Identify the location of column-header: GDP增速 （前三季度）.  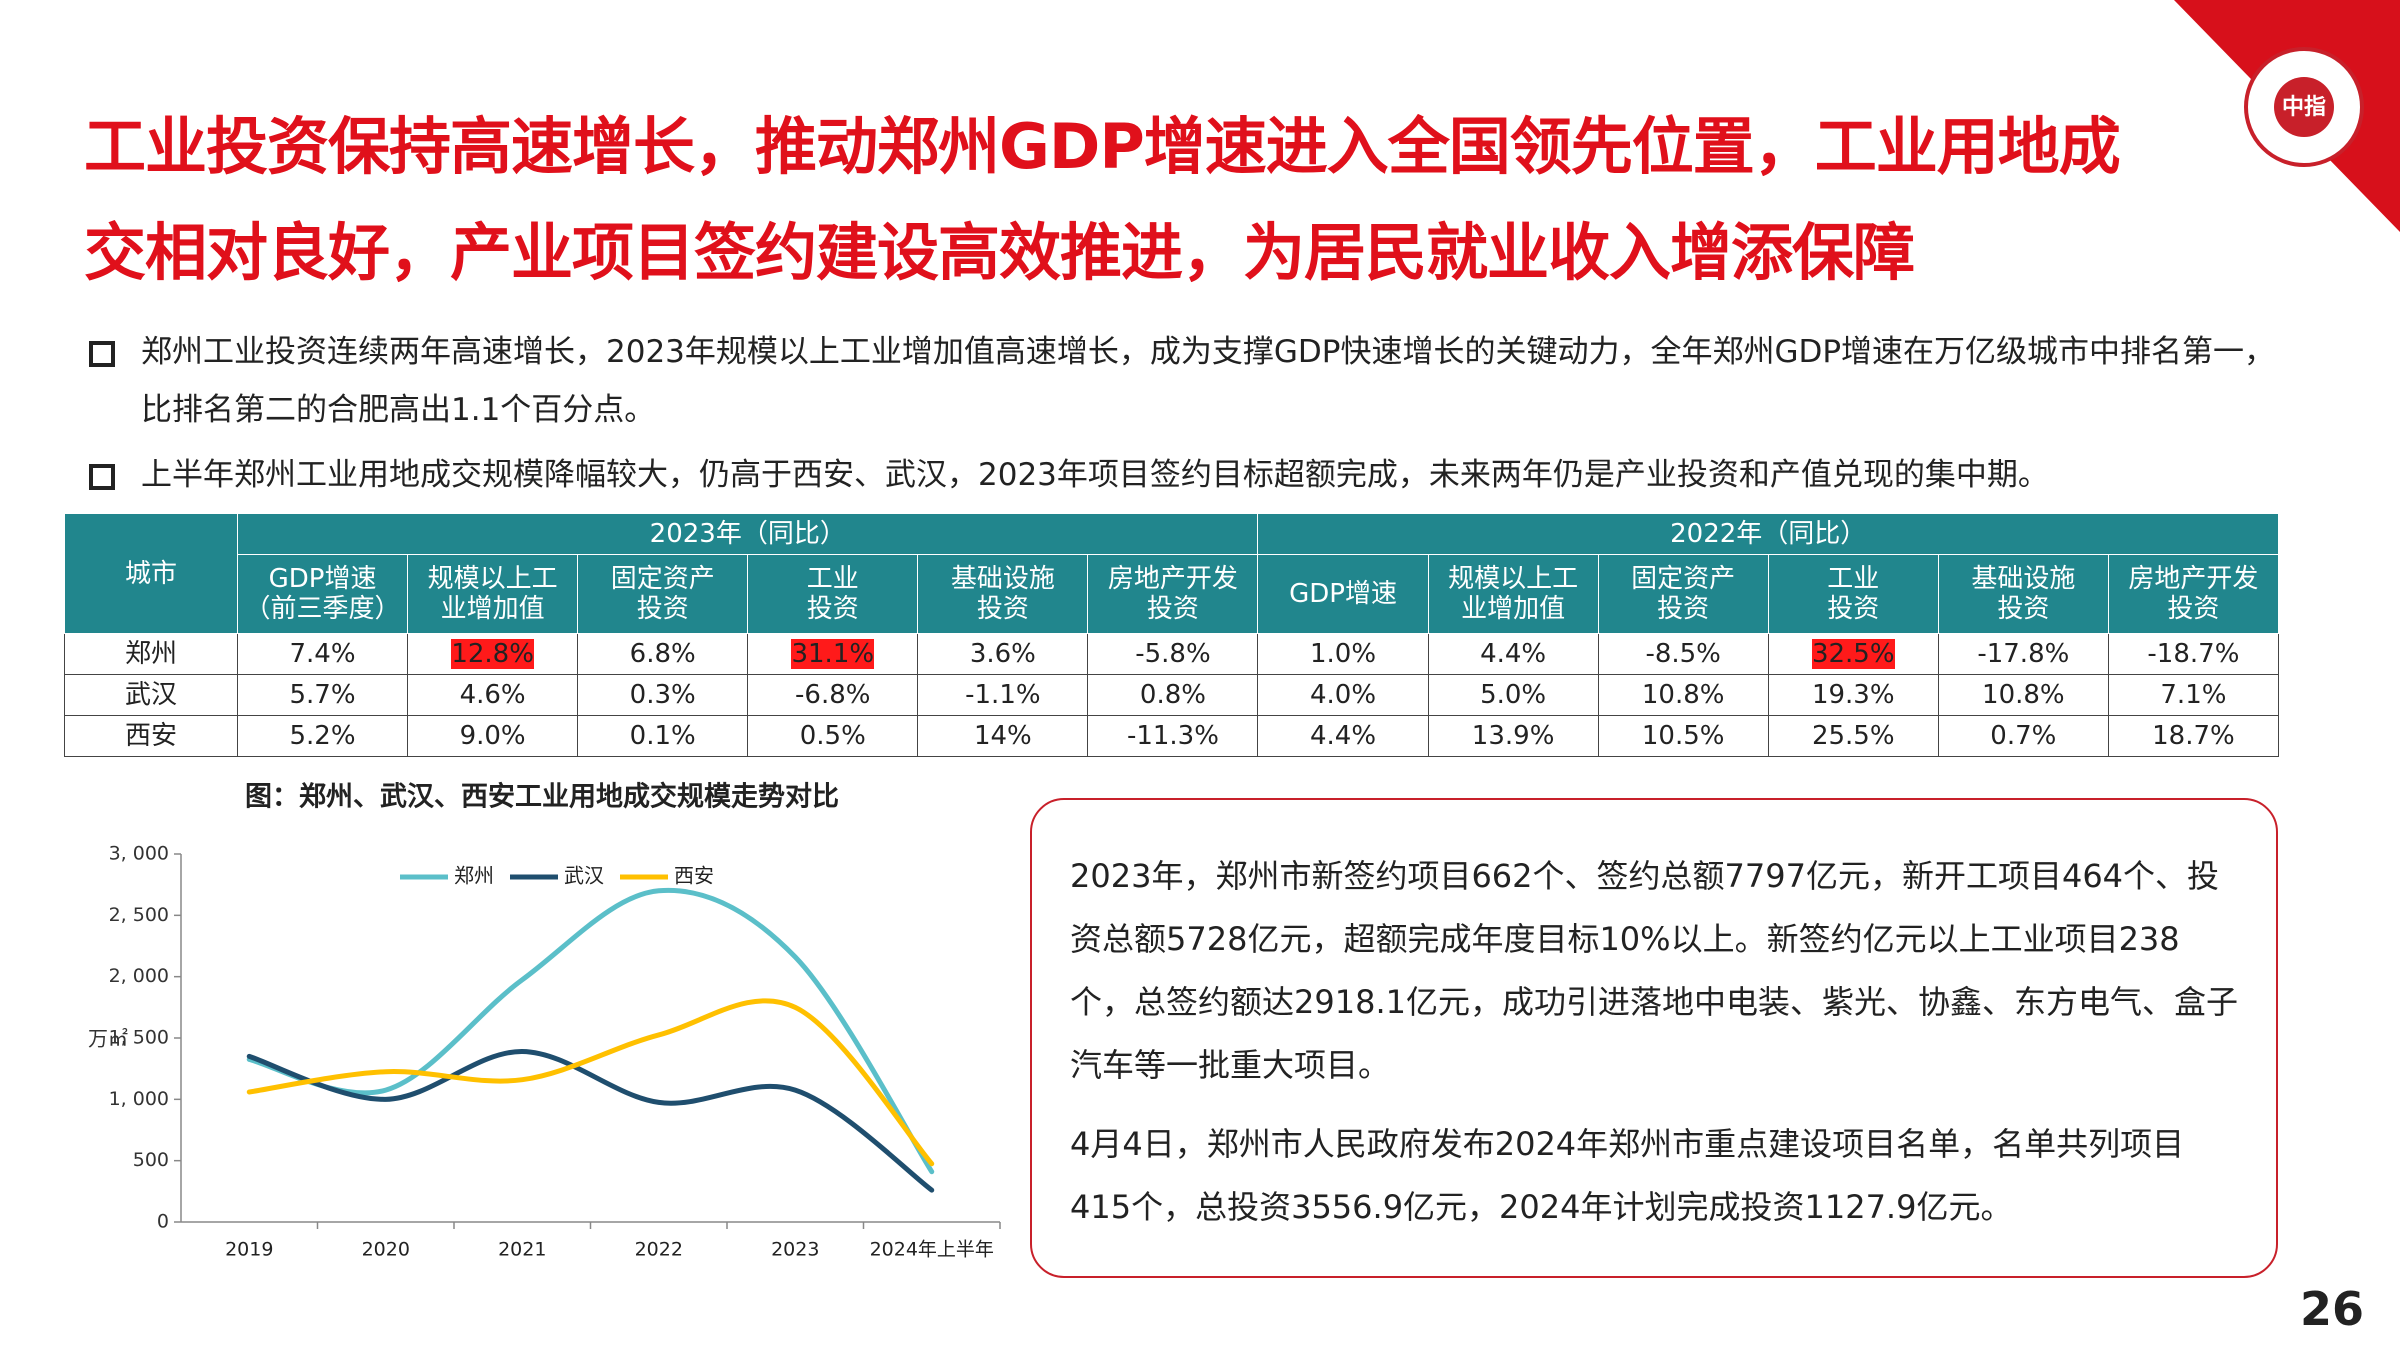
(322, 594).